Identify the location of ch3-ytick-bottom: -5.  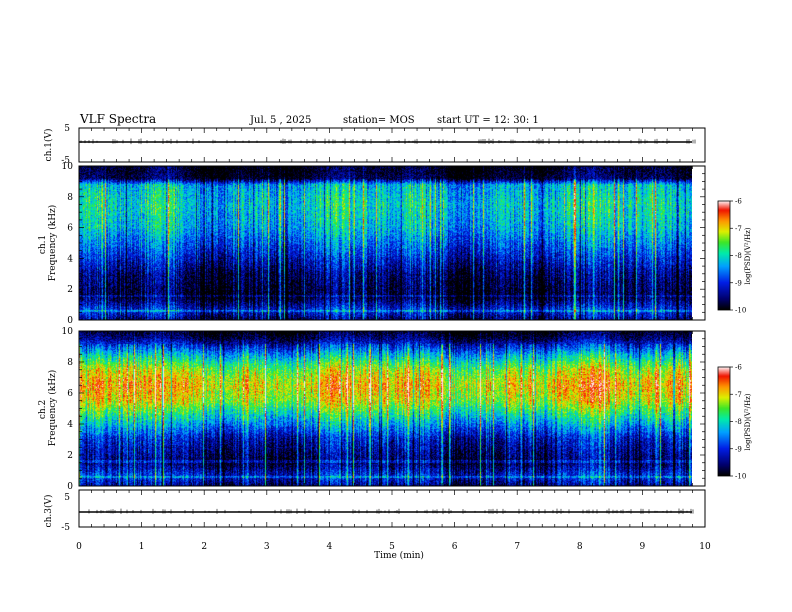
(65, 528).